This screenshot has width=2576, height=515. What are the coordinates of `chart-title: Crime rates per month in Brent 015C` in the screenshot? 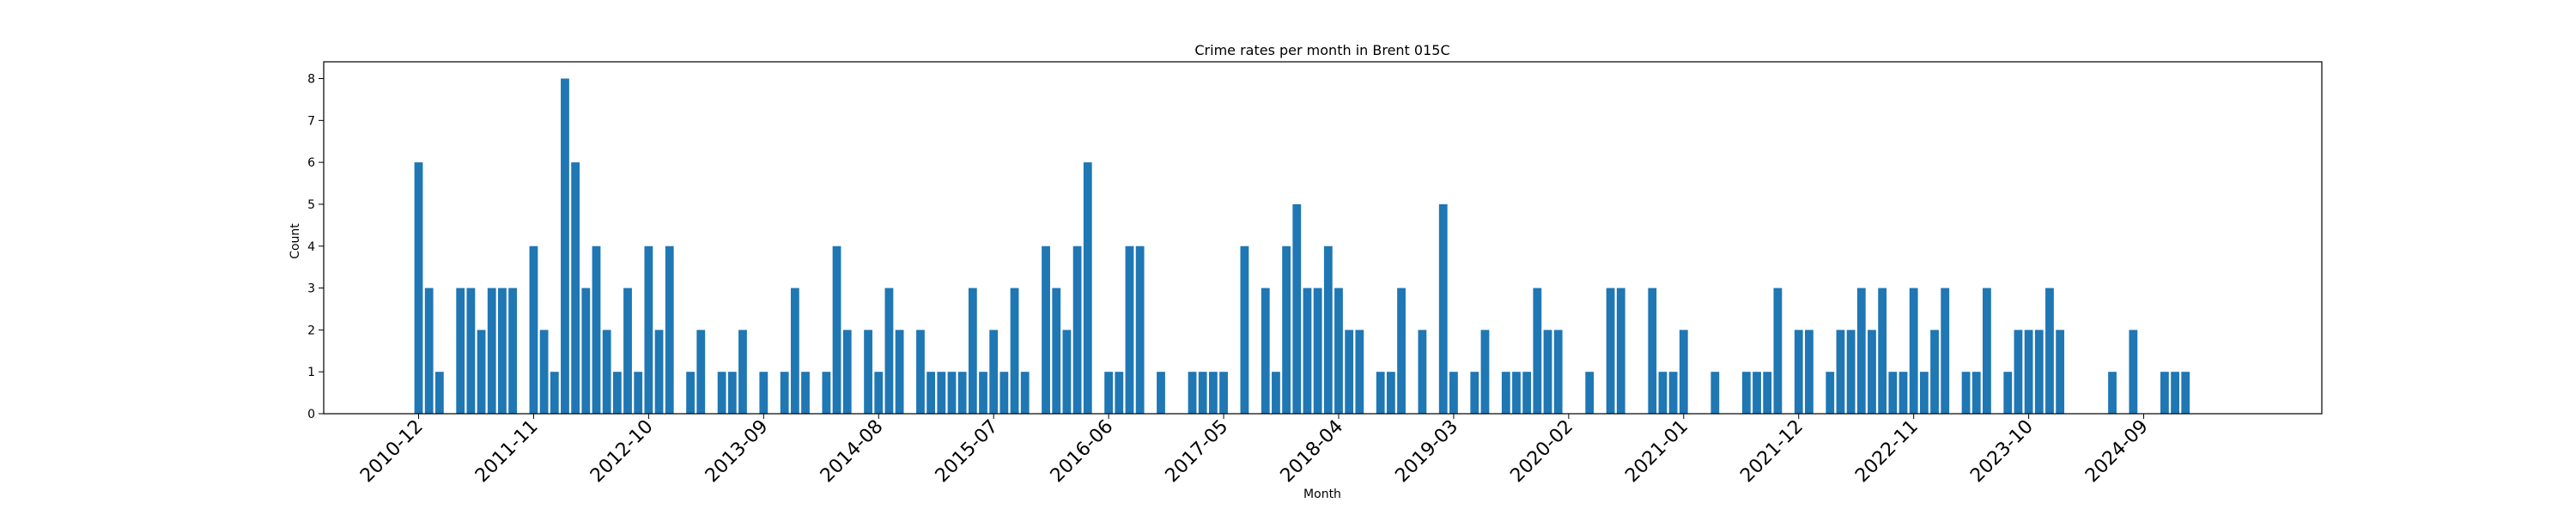 It's located at (1321, 50).